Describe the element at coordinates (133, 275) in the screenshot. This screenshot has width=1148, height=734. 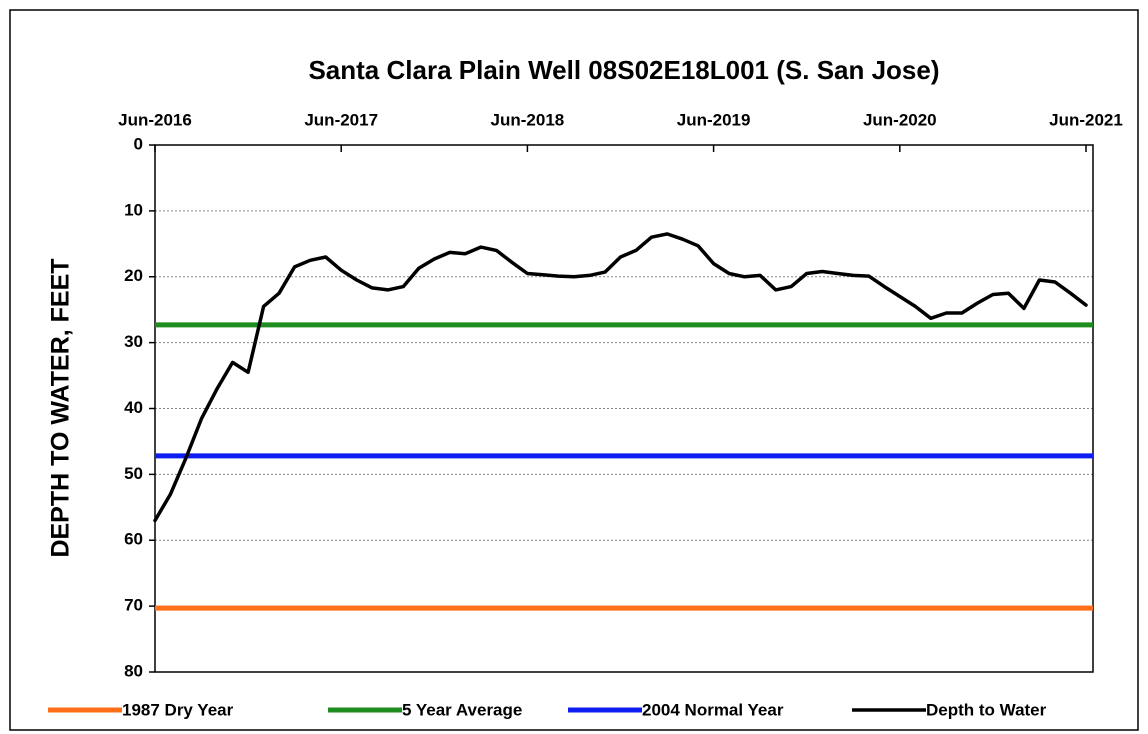
I see `y-tick-label: 20` at that location.